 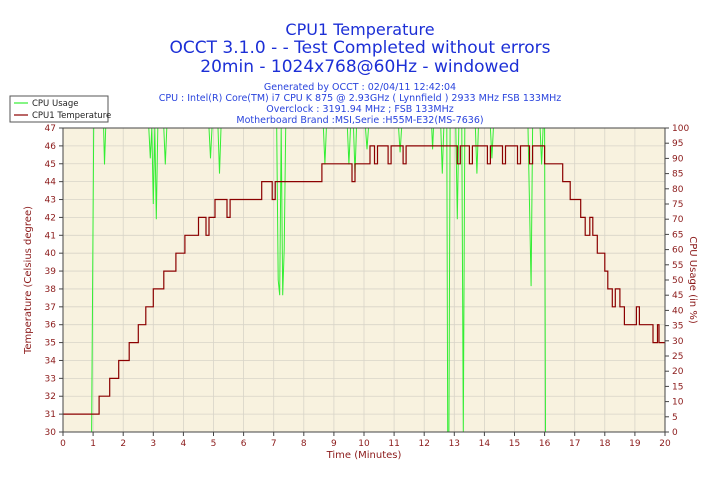 What do you see at coordinates (184, 444) in the screenshot?
I see `x-tick-label: 4` at bounding box center [184, 444].